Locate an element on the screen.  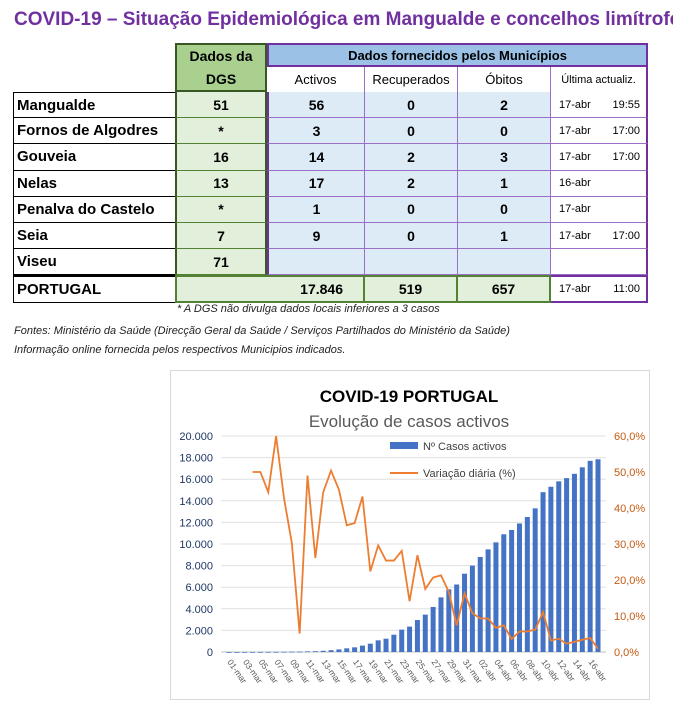
total-obitos: 657 is located at coordinates (504, 289).